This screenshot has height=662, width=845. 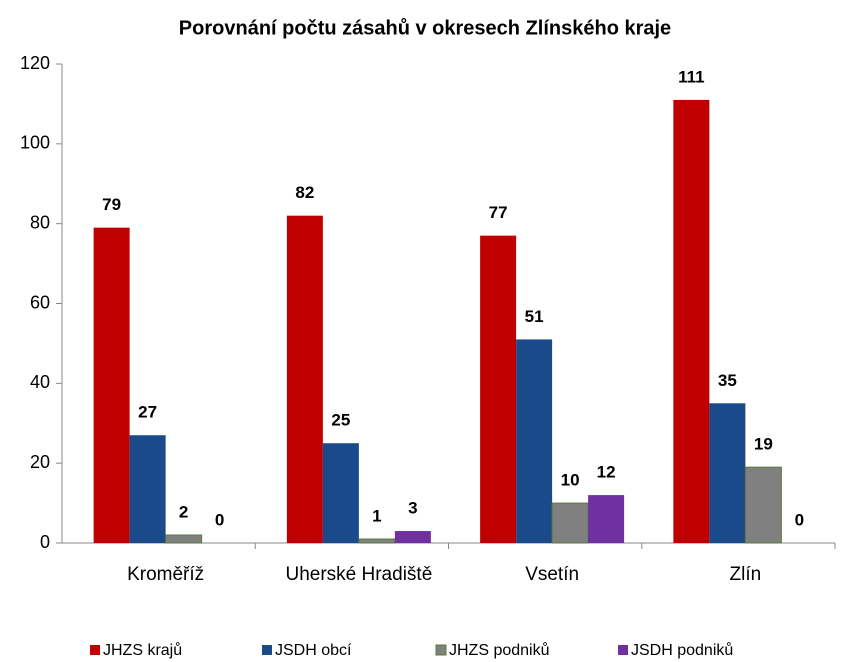 What do you see at coordinates (606, 472) in the screenshot?
I see `data-label: 12` at bounding box center [606, 472].